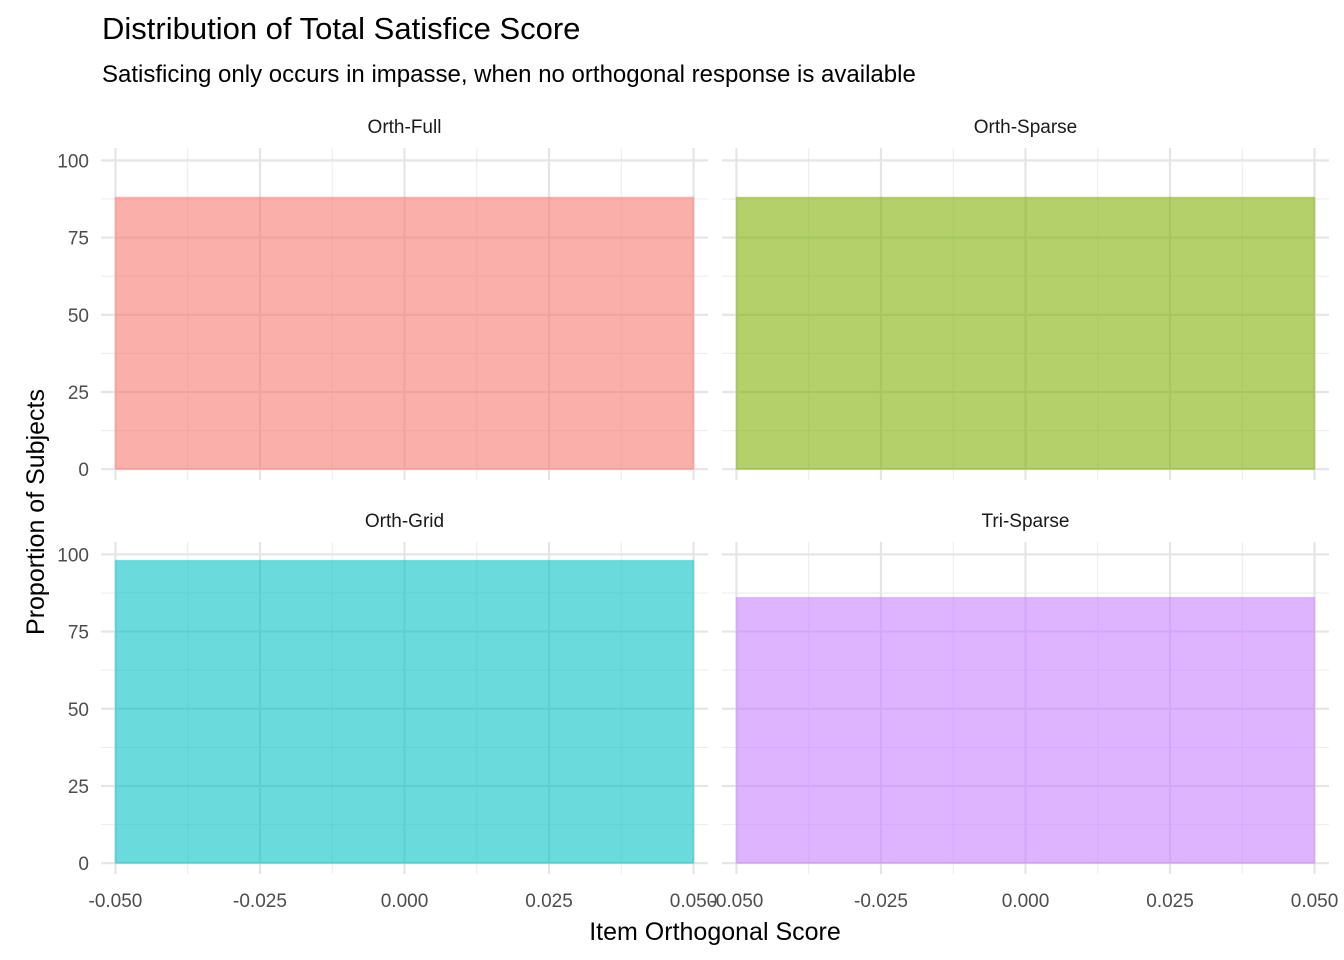 The image size is (1344, 960). I want to click on facet-label: Tri-Sparse, so click(1026, 521).